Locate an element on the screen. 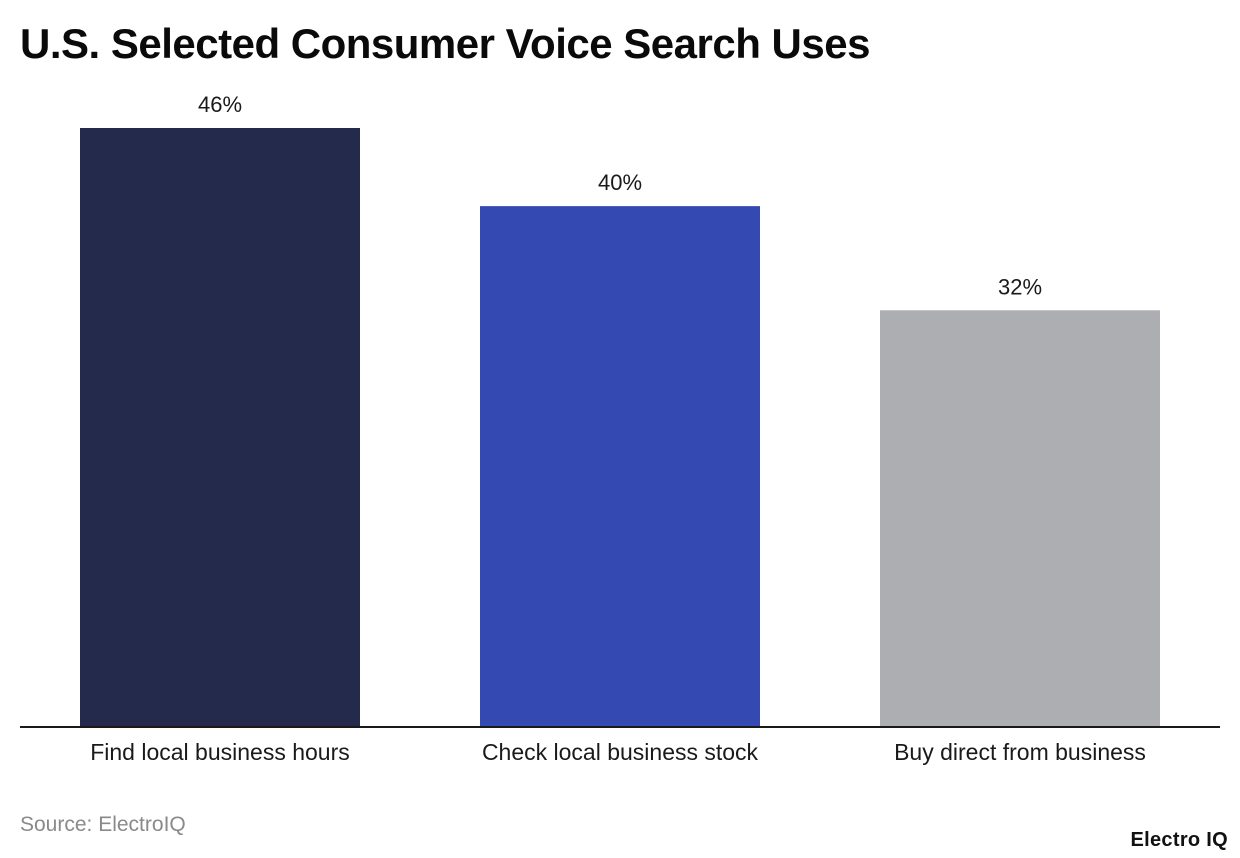 The image size is (1240, 858). bar-value-label-2: 40% is located at coordinates (620, 182).